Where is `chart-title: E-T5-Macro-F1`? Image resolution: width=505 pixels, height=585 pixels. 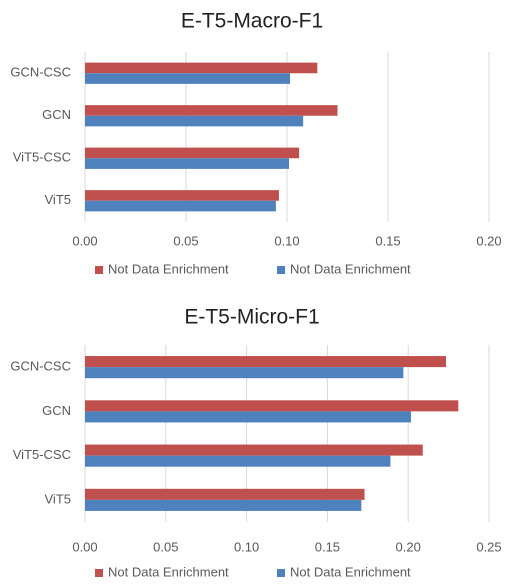 chart-title: E-T5-Macro-F1 is located at coordinates (252, 21).